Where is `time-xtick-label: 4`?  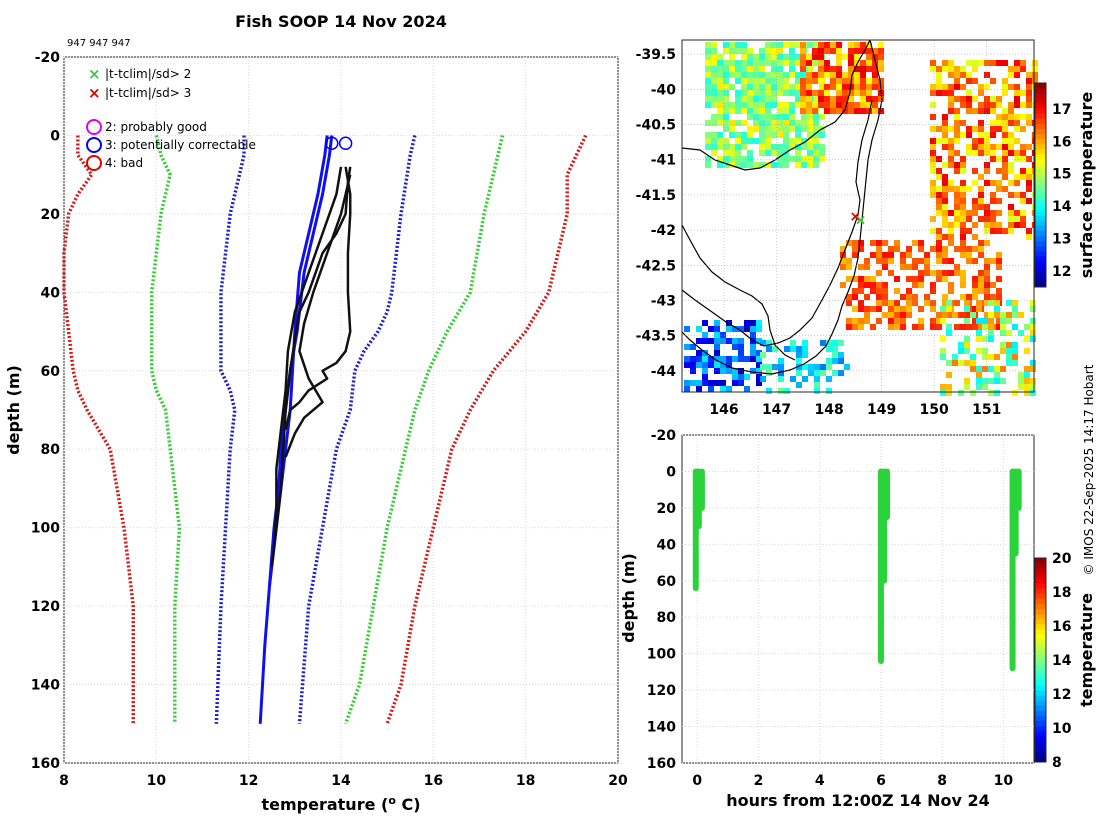
time-xtick-label: 4 is located at coordinates (820, 781).